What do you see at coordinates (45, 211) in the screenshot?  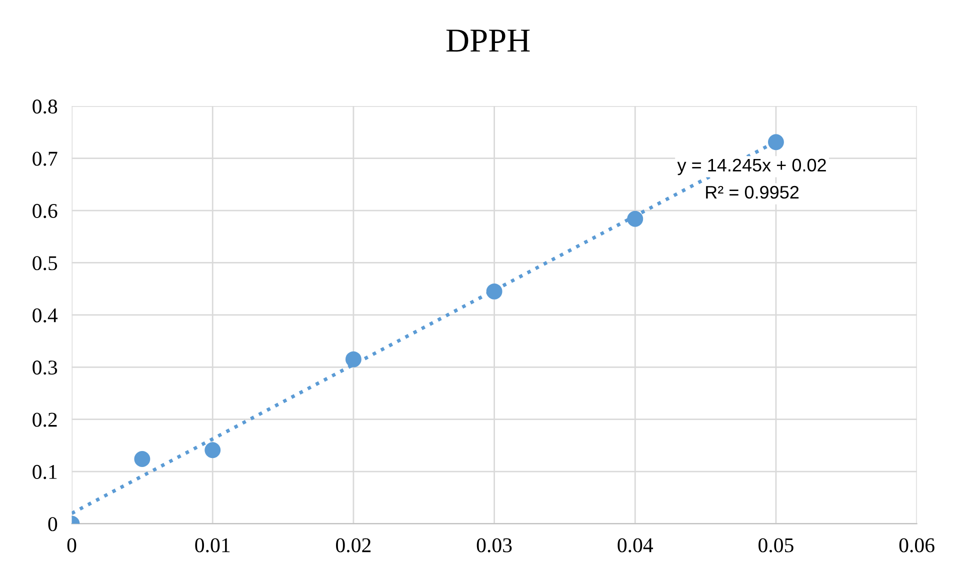 I see `y-tick-label: 0.6` at bounding box center [45, 211].